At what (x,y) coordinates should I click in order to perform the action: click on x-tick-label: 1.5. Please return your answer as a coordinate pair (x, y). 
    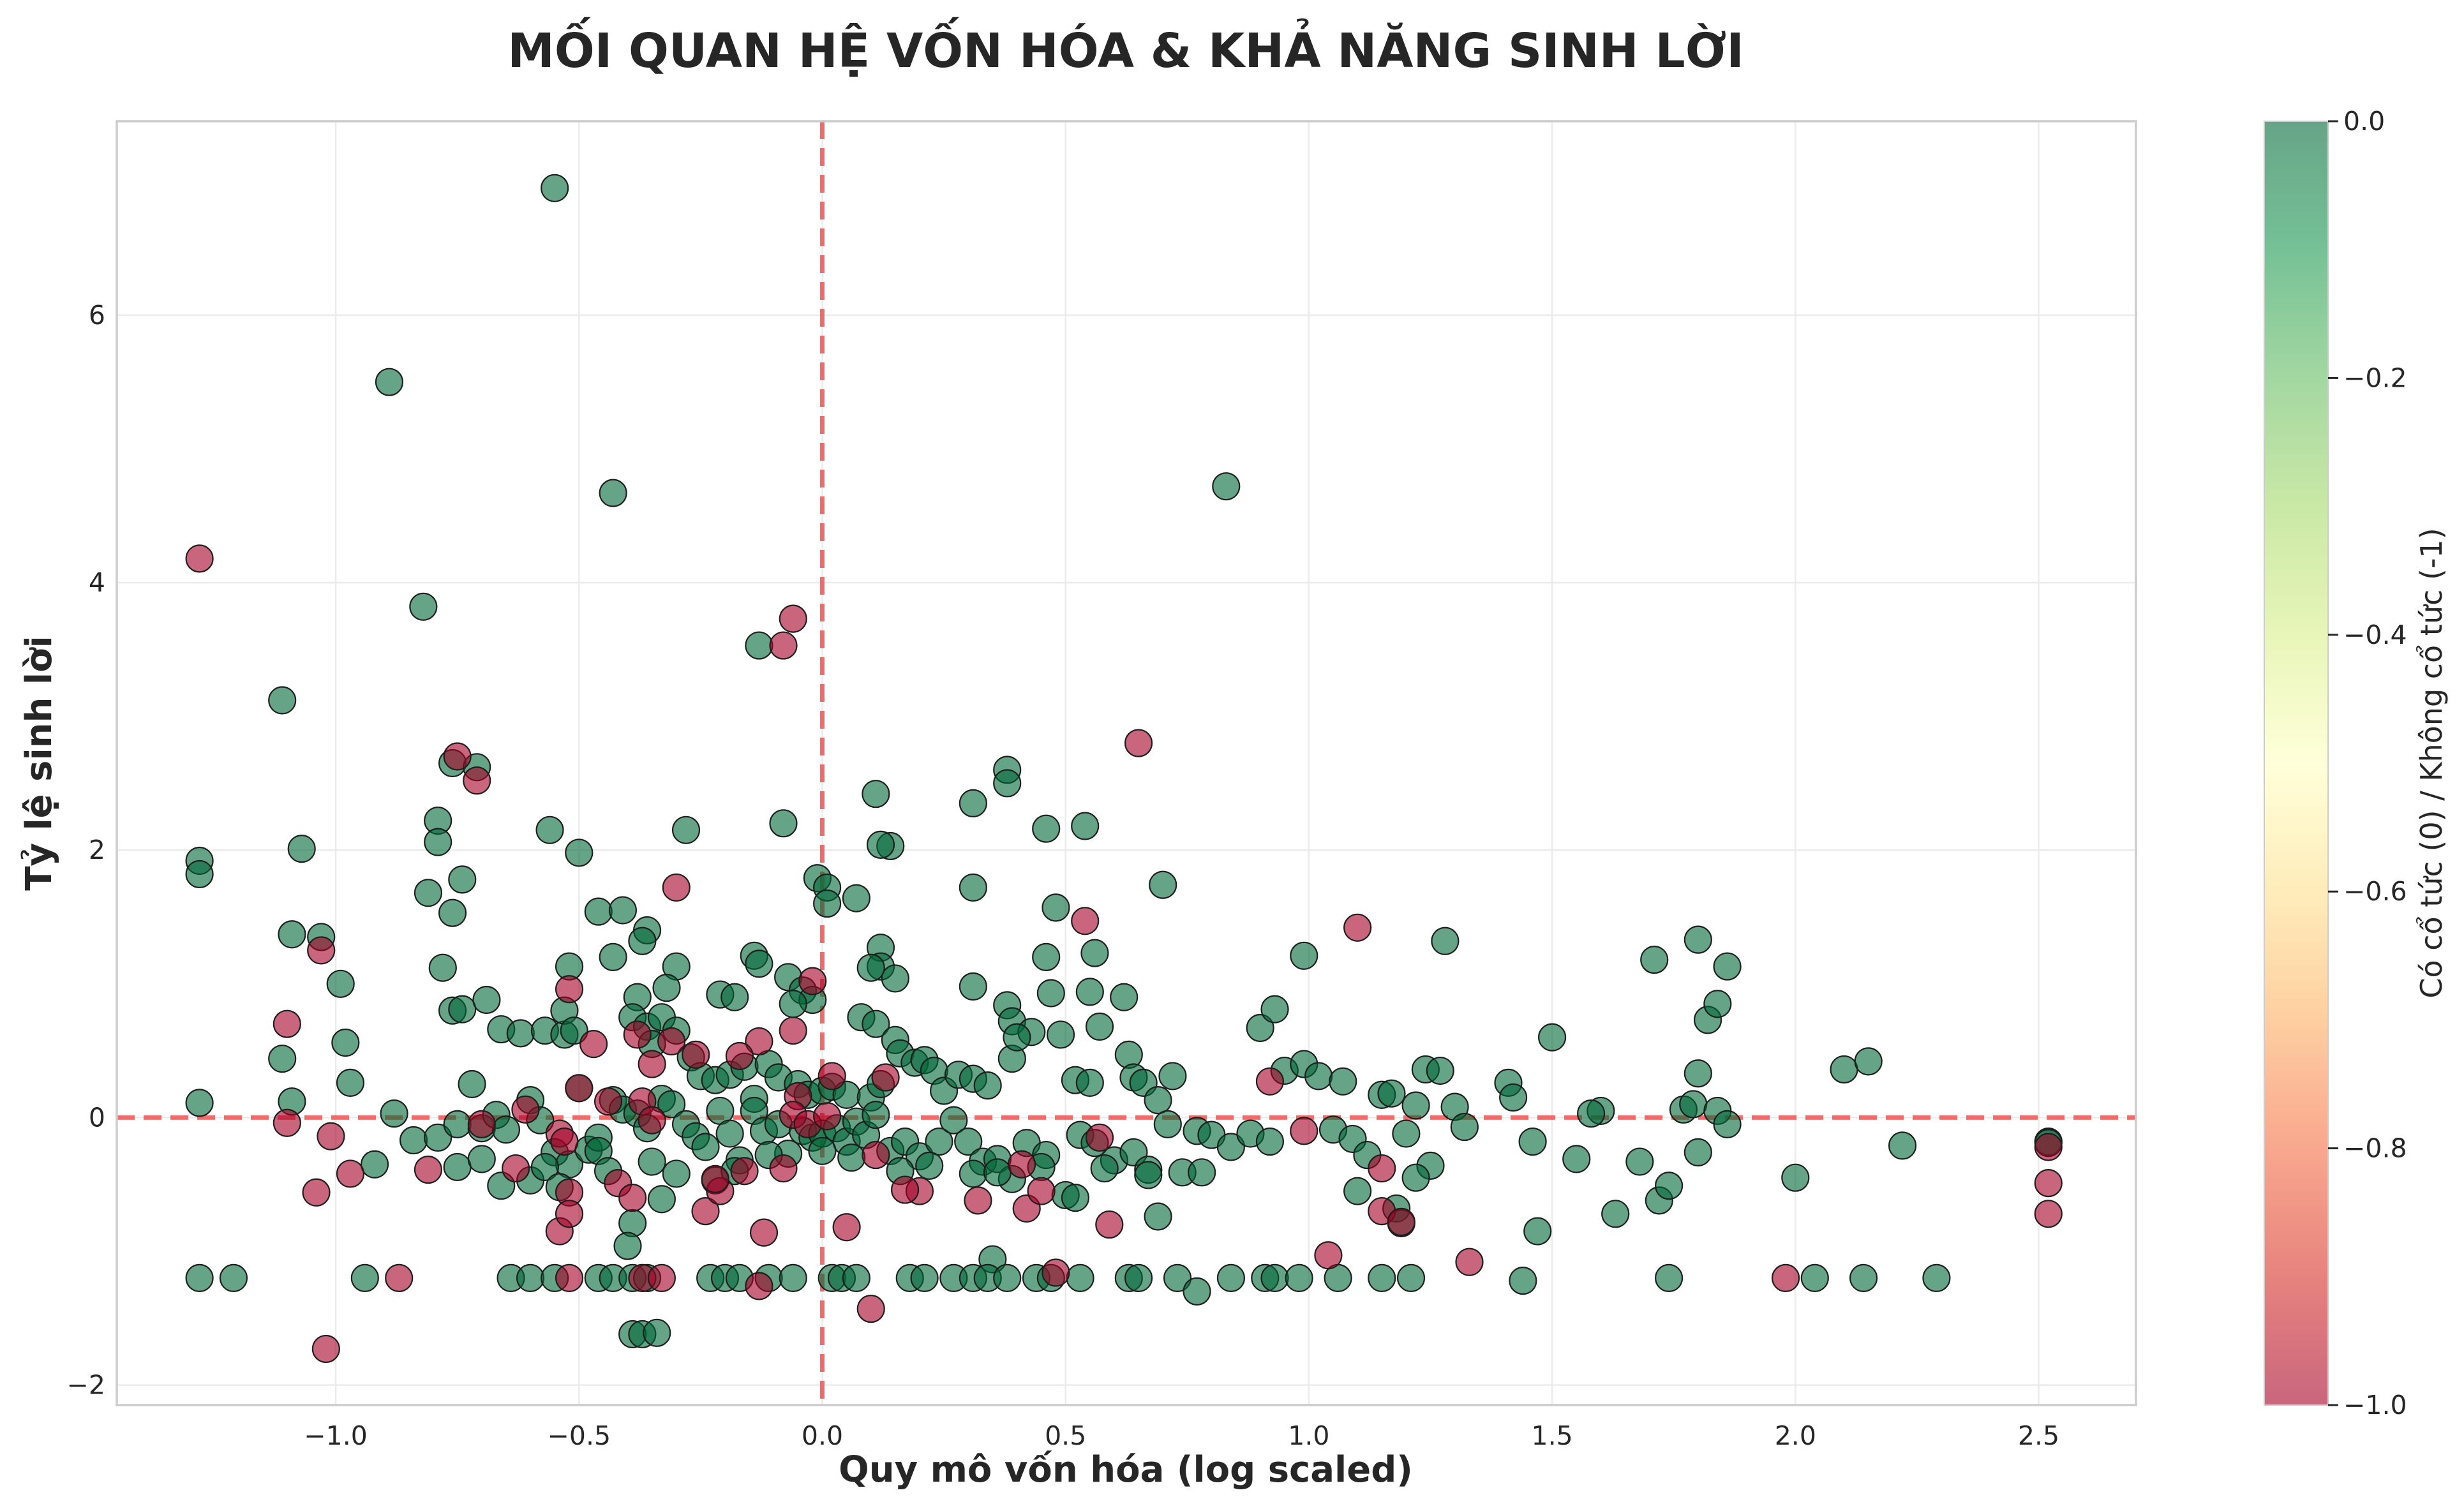
    Looking at the image, I should click on (1551, 1435).